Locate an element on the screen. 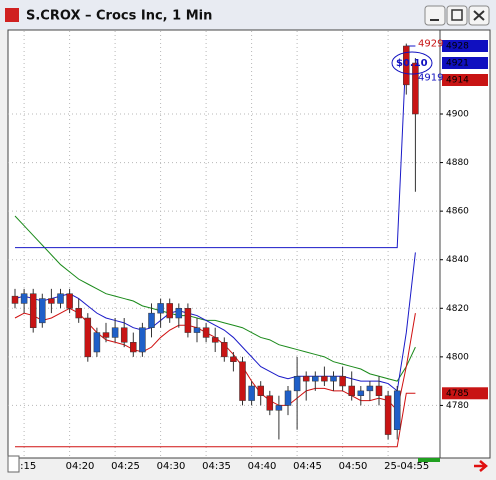 This screenshot has height=480, width=496. indicator-line is located at coordinates (215, 420).